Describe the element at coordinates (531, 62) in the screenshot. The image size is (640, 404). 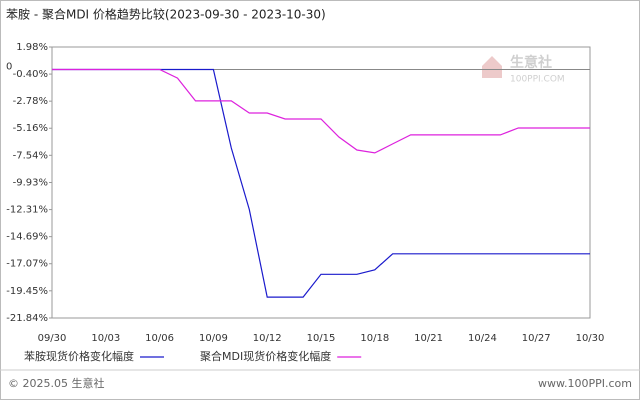
I see `watermark-name: 生意社` at that location.